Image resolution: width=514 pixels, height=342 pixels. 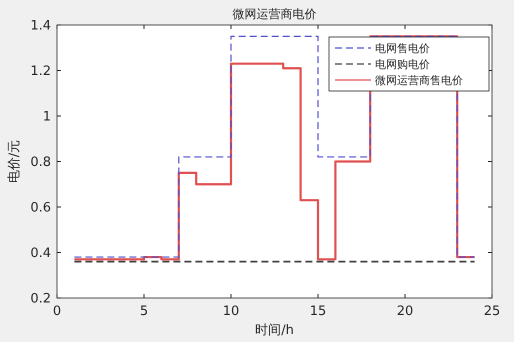 What do you see at coordinates (419, 80) in the screenshot?
I see `legend-label: 微网运营商售电价` at bounding box center [419, 80].